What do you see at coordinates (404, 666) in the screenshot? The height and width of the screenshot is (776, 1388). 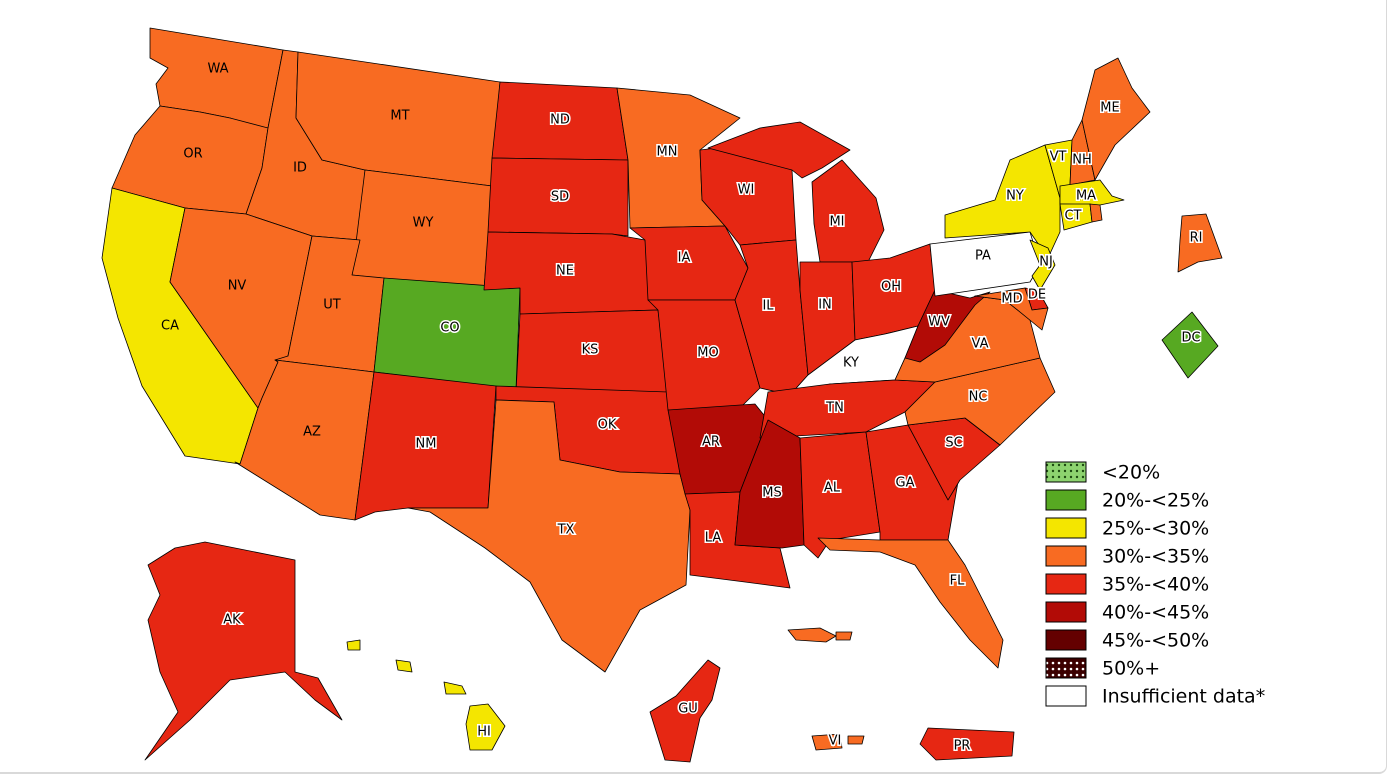 I see `state-hi-oahu` at bounding box center [404, 666].